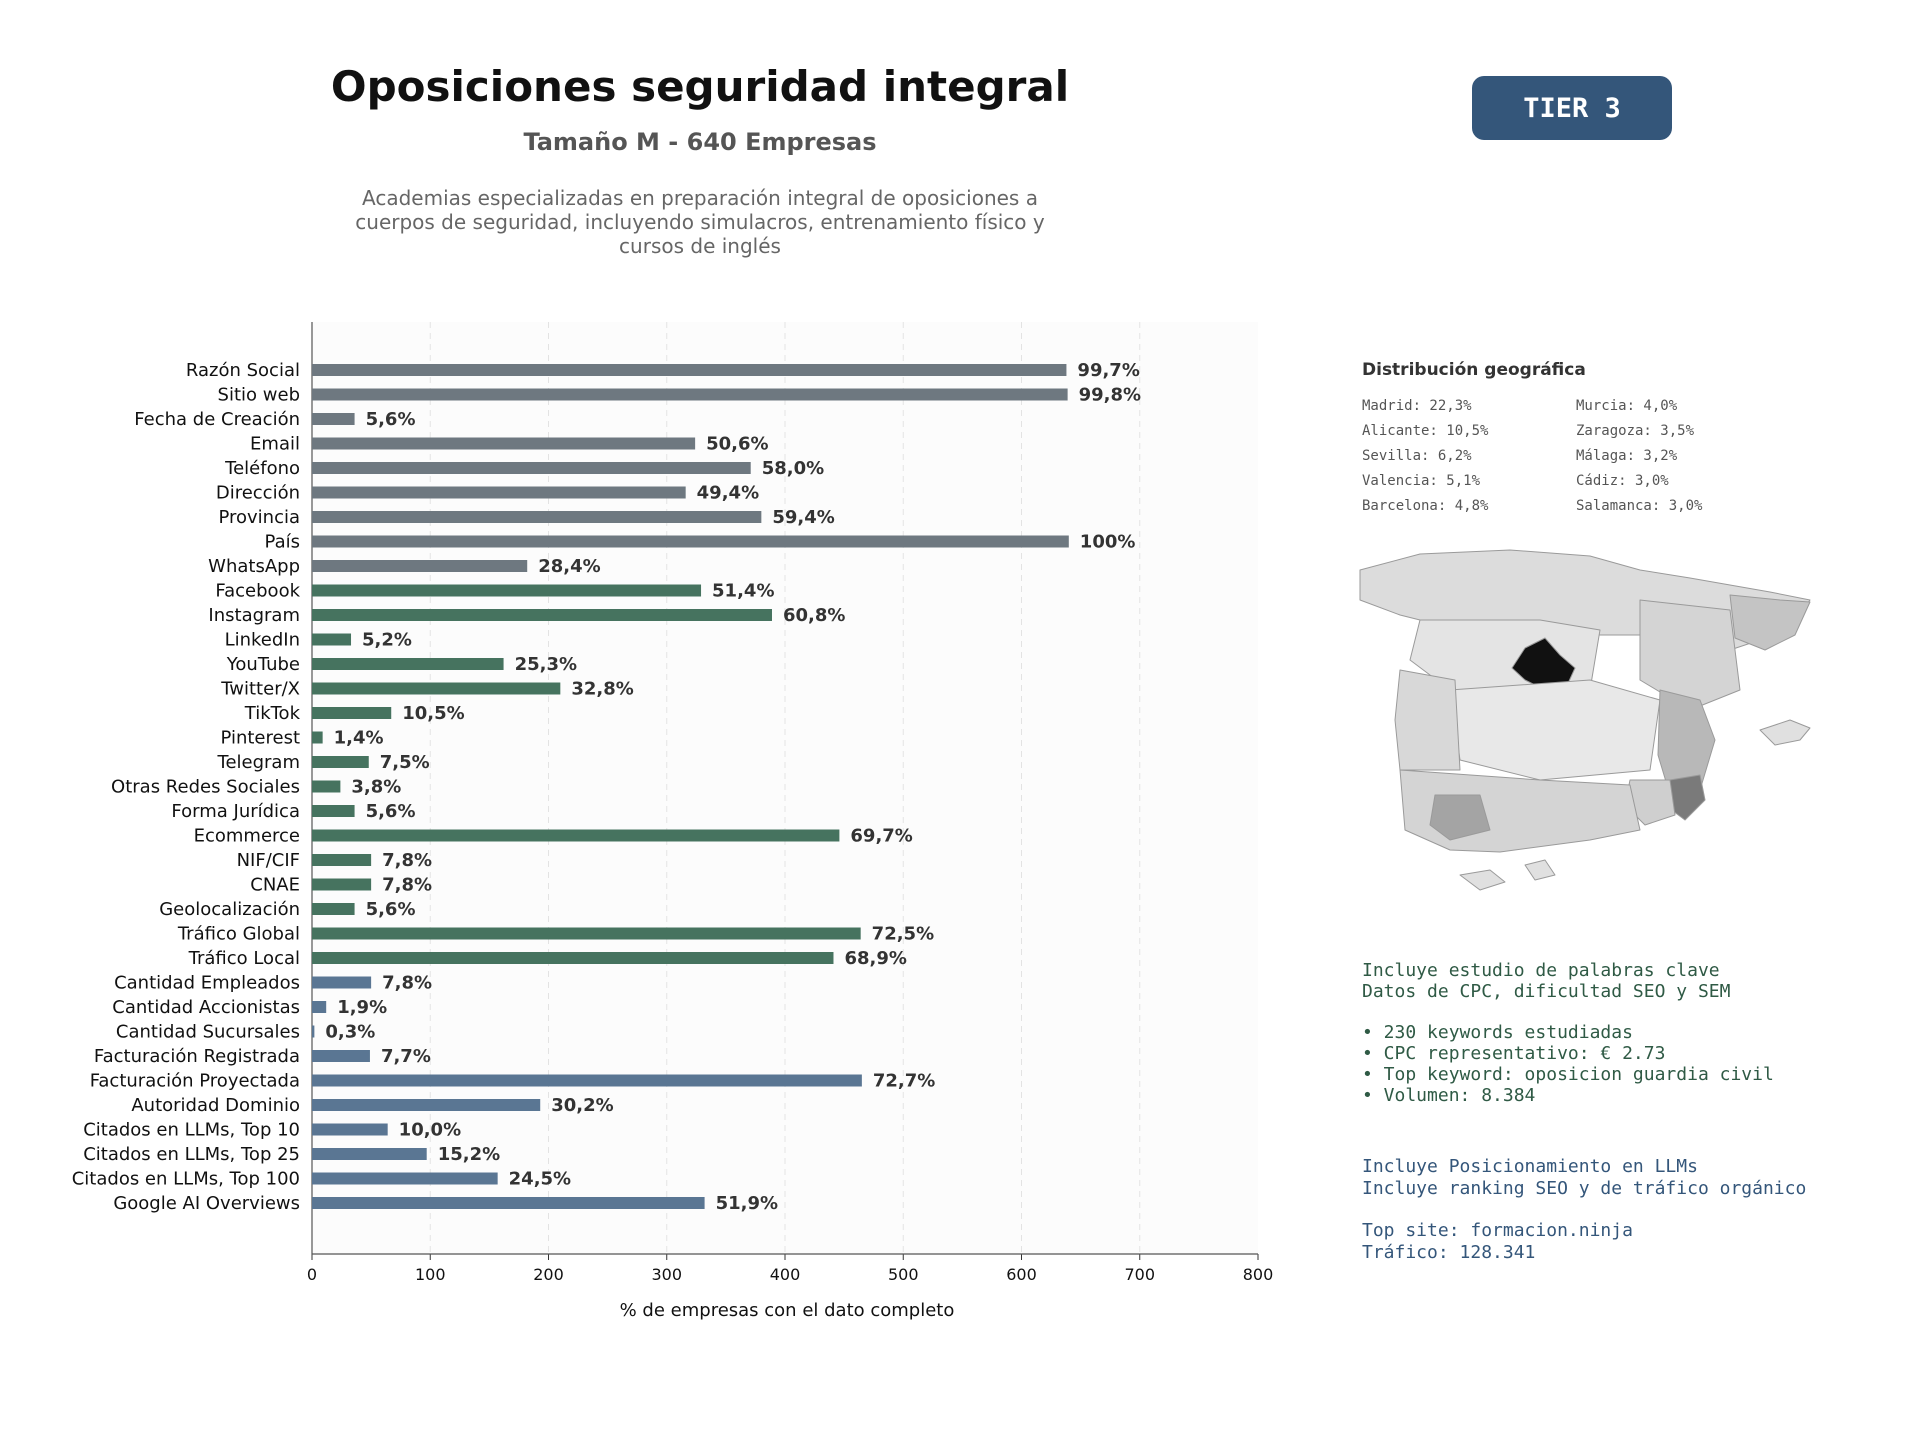 This screenshot has width=1920, height=1440. What do you see at coordinates (247, 836) in the screenshot?
I see `category-label: Ecommerce` at bounding box center [247, 836].